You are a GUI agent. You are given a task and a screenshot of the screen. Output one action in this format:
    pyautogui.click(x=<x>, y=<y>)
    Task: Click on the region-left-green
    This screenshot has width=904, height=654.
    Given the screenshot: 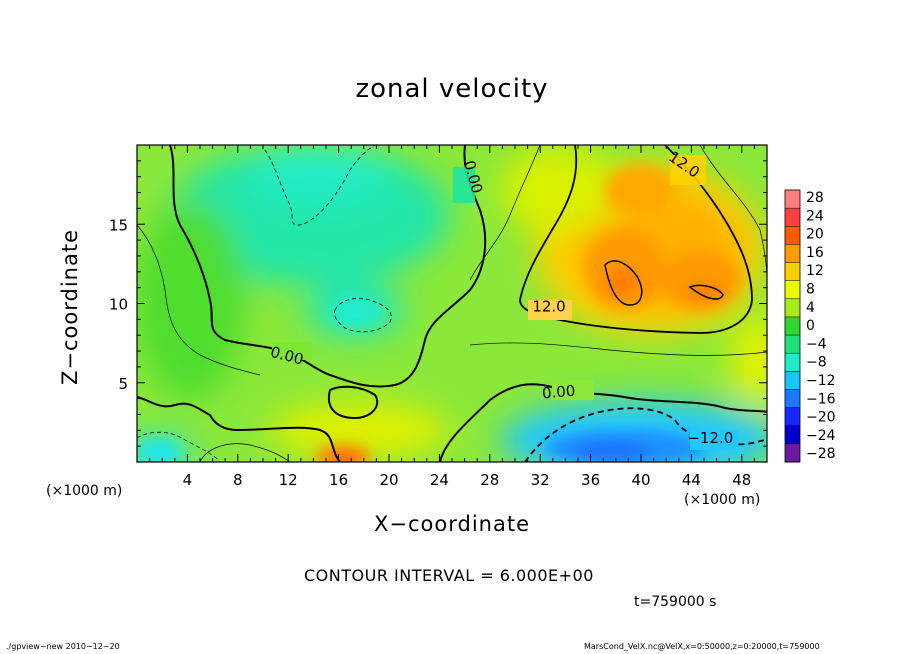 What is the action you would take?
    pyautogui.click(x=191, y=300)
    